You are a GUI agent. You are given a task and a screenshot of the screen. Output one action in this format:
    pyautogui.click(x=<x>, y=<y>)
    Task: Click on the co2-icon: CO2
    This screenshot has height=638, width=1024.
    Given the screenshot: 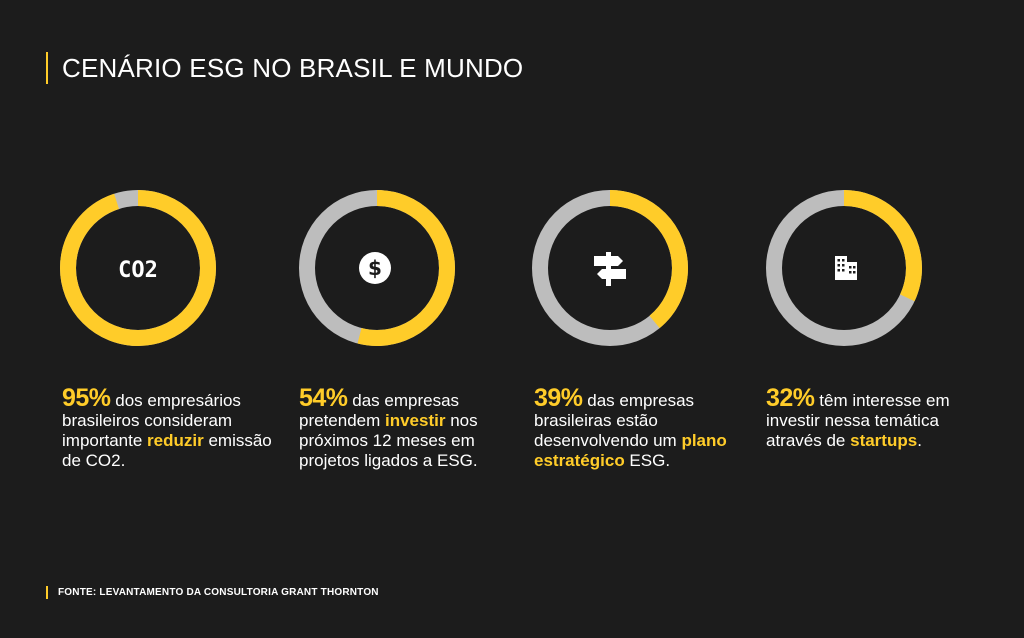 What is the action you would take?
    pyautogui.click(x=138, y=270)
    